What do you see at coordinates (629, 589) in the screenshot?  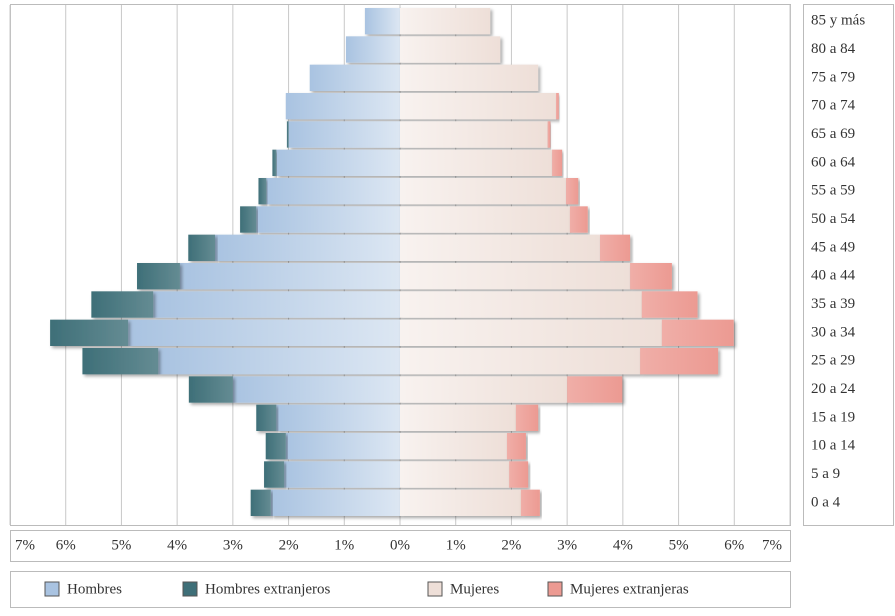 I see `legend-label: Mujeres extranjeras` at bounding box center [629, 589].